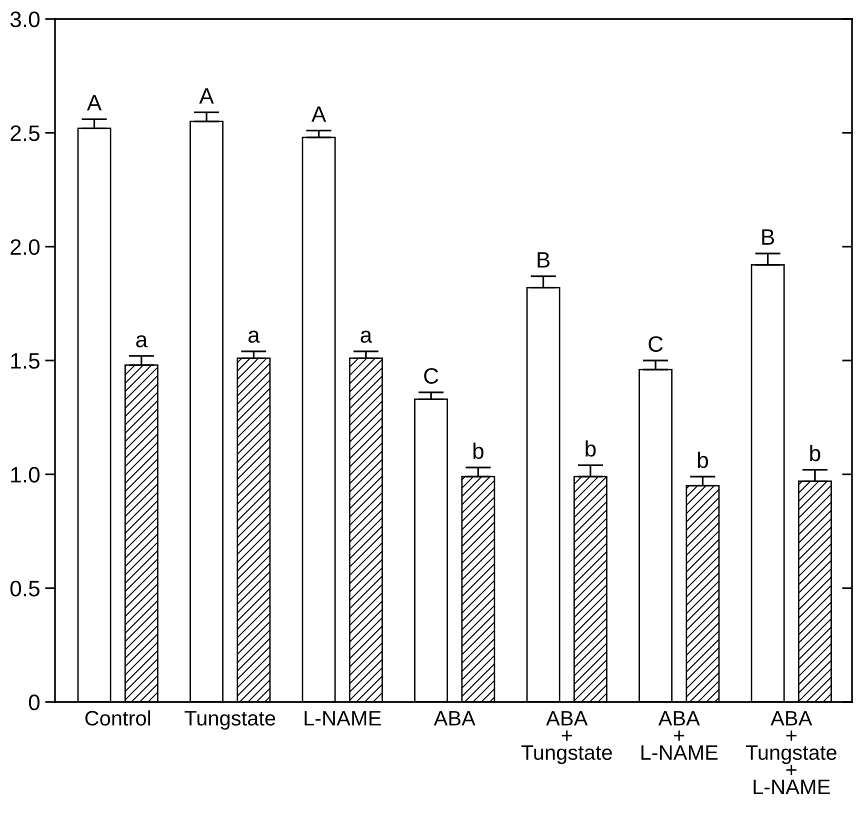 This screenshot has width=857, height=816. Describe the element at coordinates (342, 718) in the screenshot. I see `x-tick-label: L-NAME` at that location.